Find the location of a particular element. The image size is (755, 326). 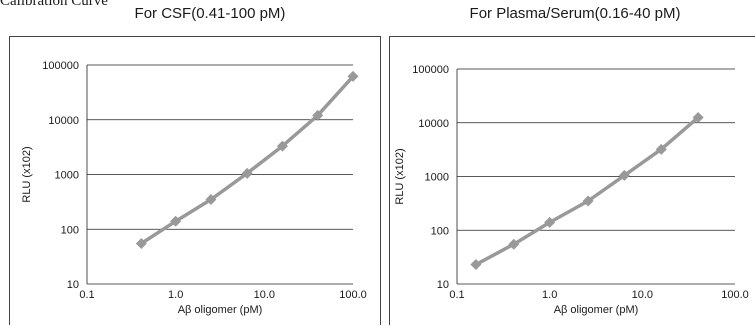

page-heading: Calibration Curve is located at coordinates (54, 4).